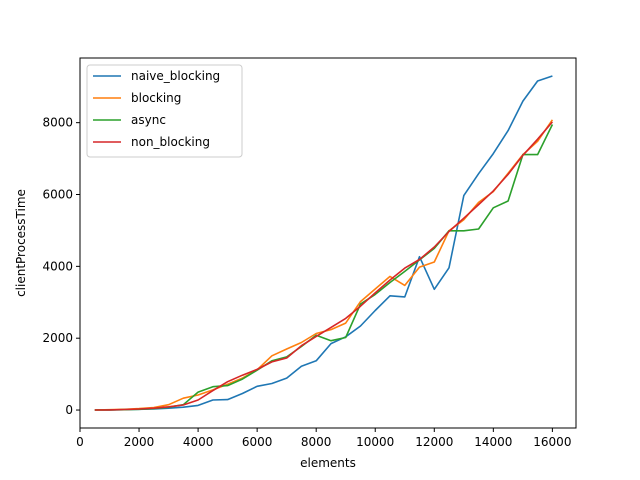 The image size is (640, 480). Describe the element at coordinates (156, 98) in the screenshot. I see `legend-label-blocking: blocking` at that location.